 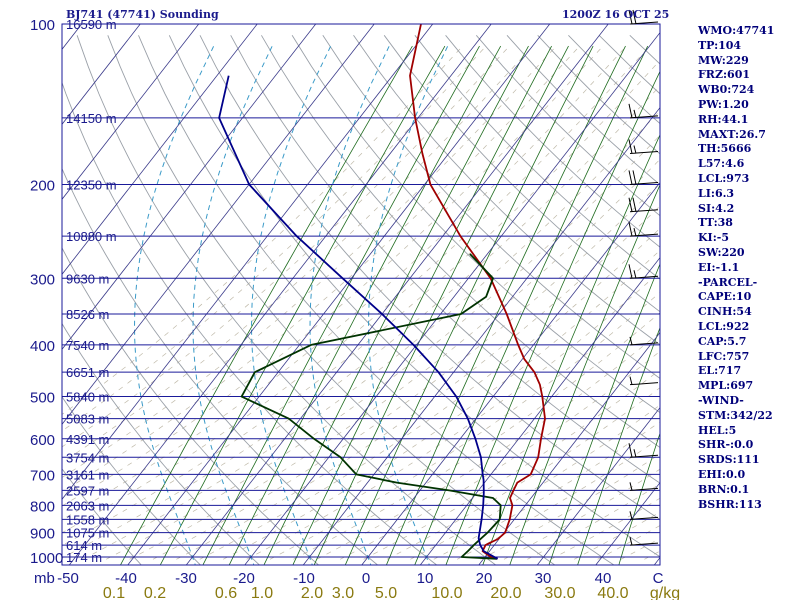 I want to click on index-entry: HEL:5, so click(x=717, y=430).